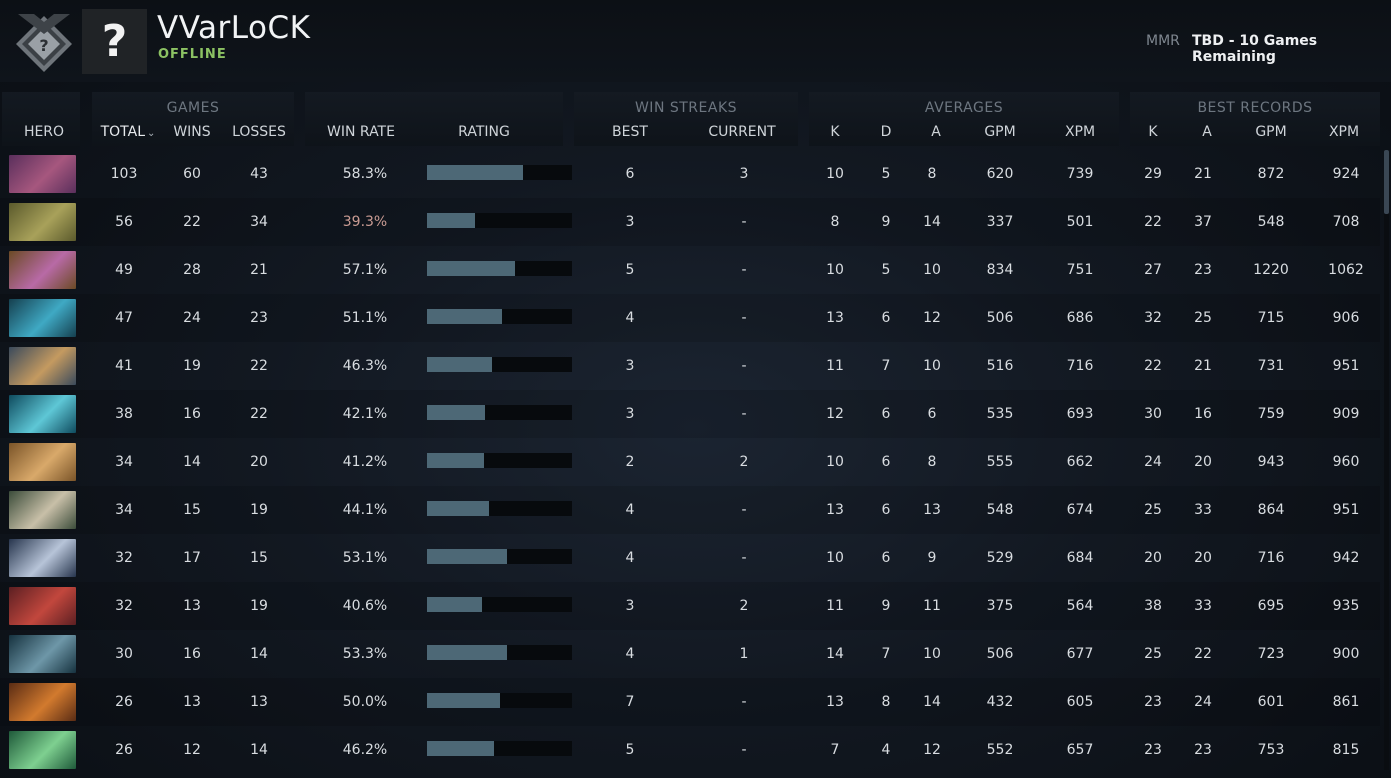  I want to click on doom-portrait, so click(42, 702).